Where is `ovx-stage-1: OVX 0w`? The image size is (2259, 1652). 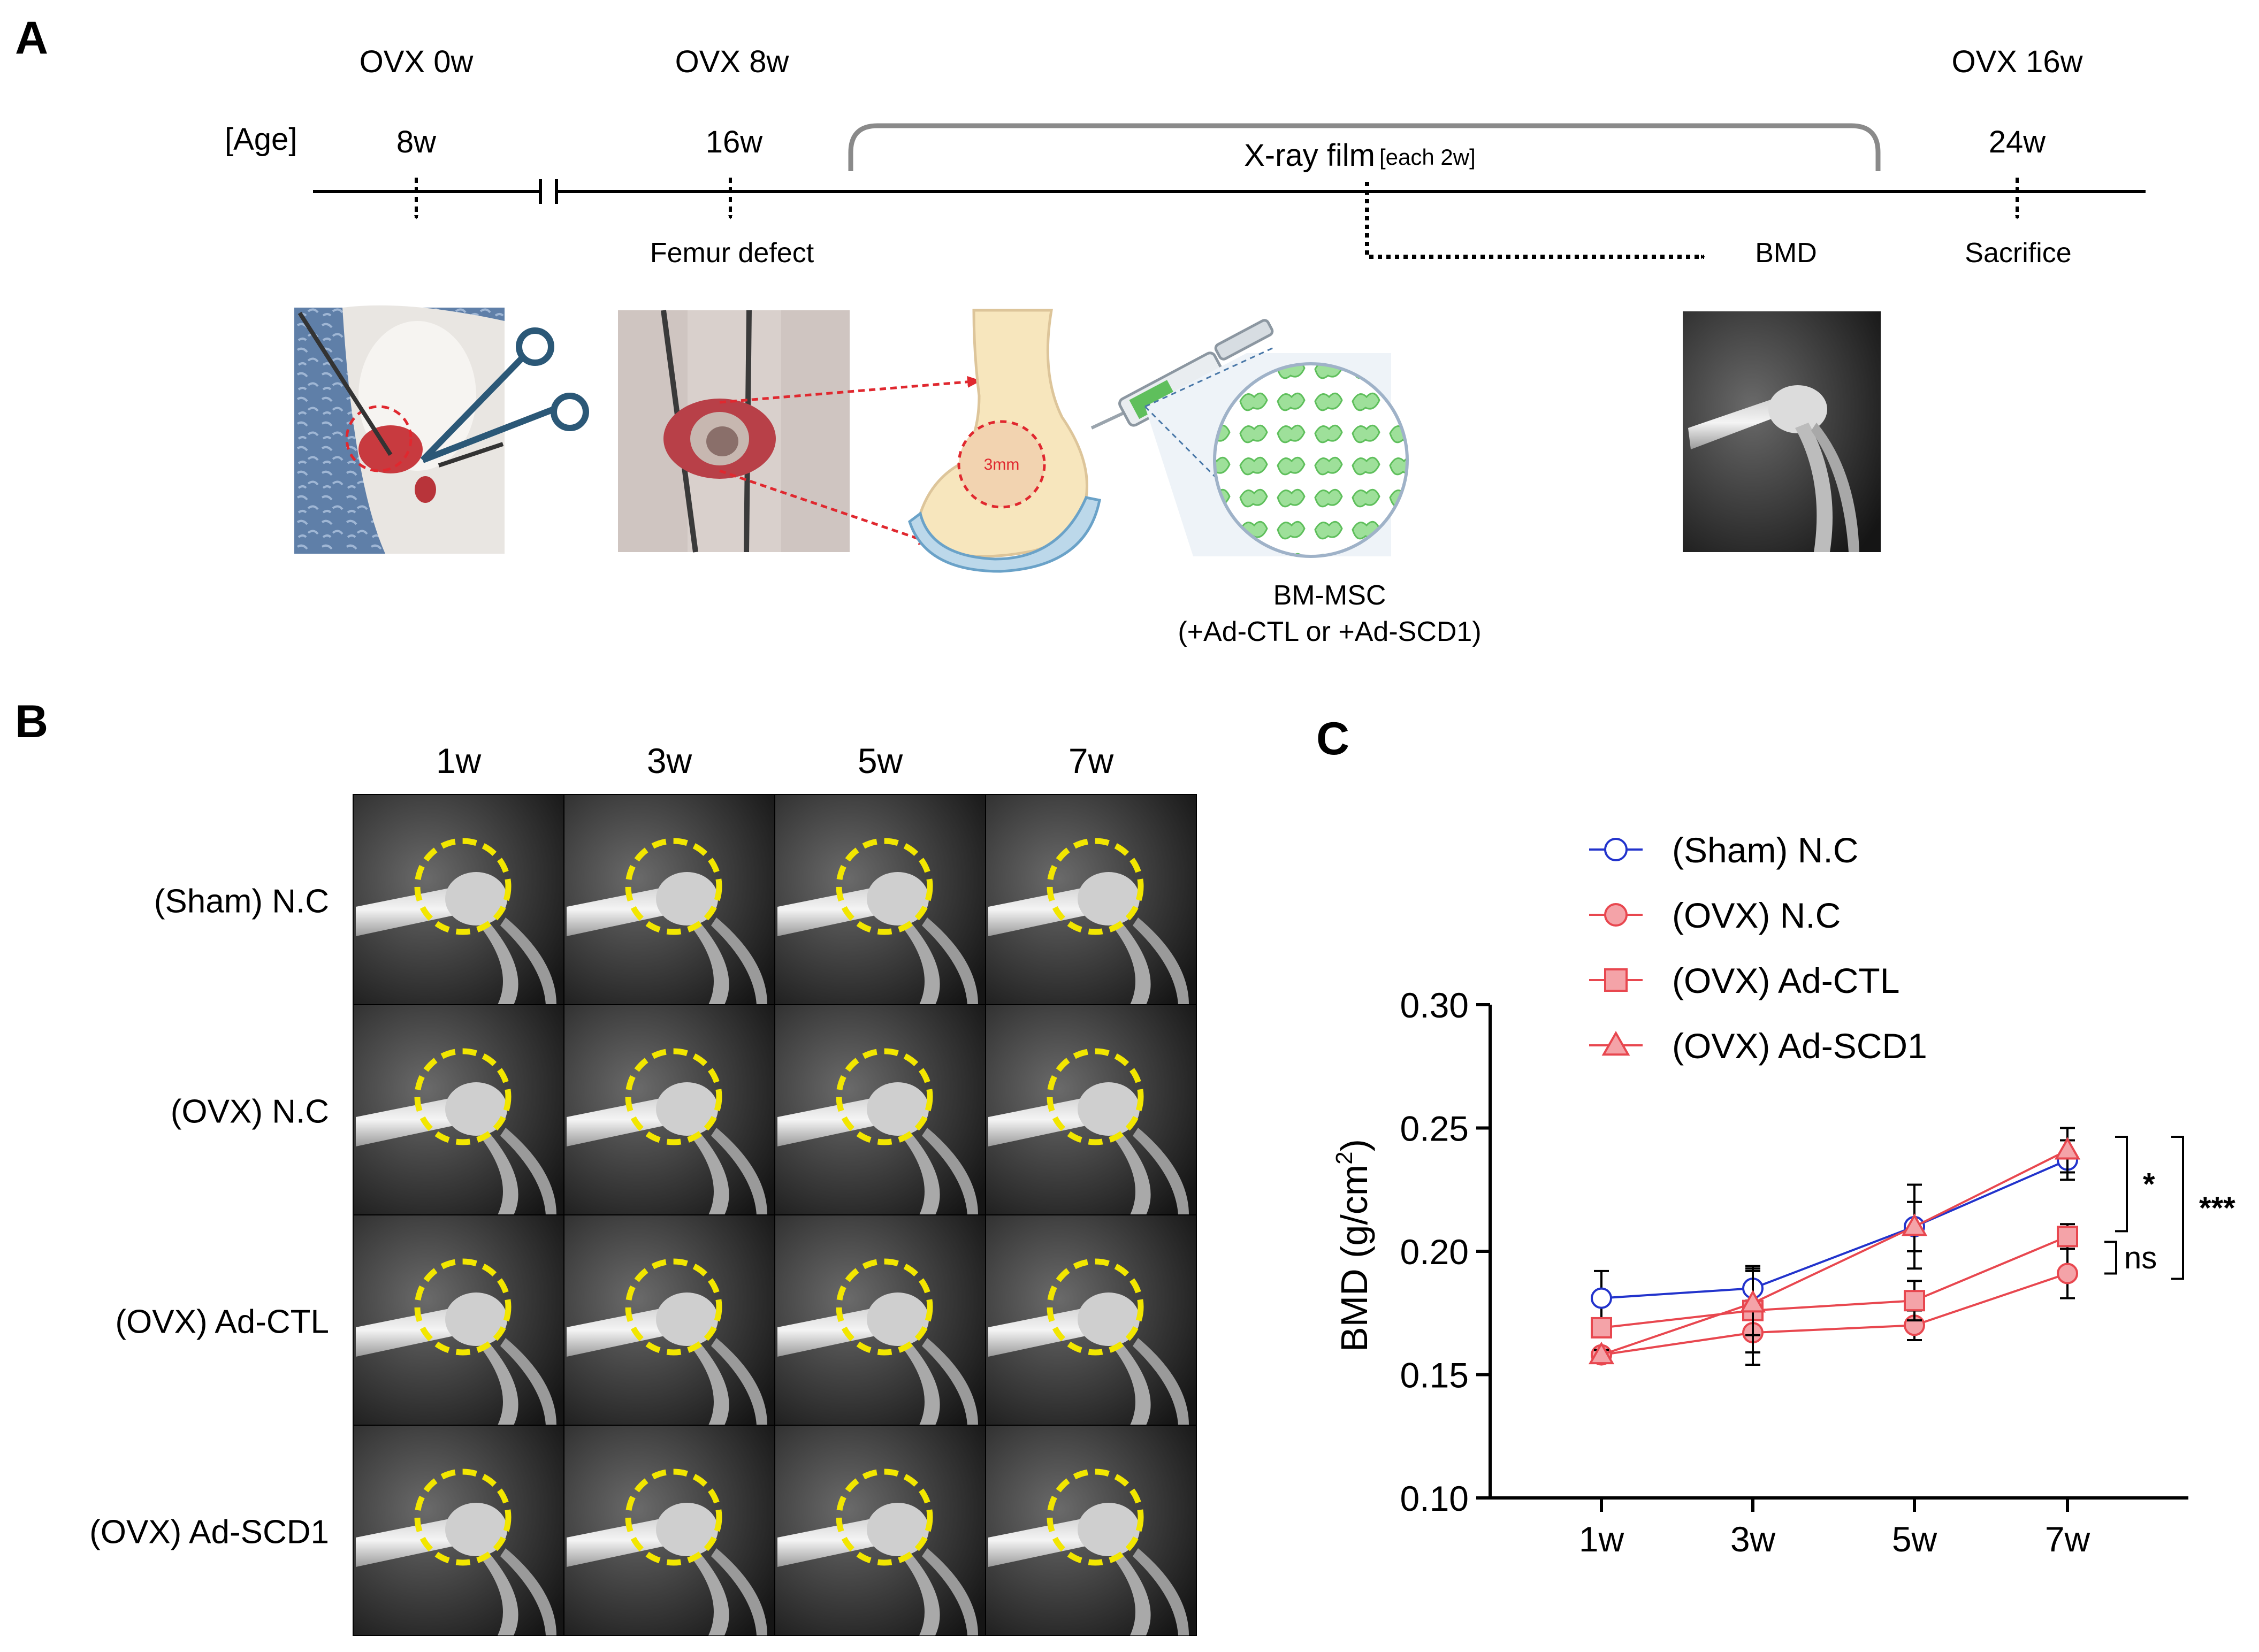 ovx-stage-1: OVX 0w is located at coordinates (417, 61).